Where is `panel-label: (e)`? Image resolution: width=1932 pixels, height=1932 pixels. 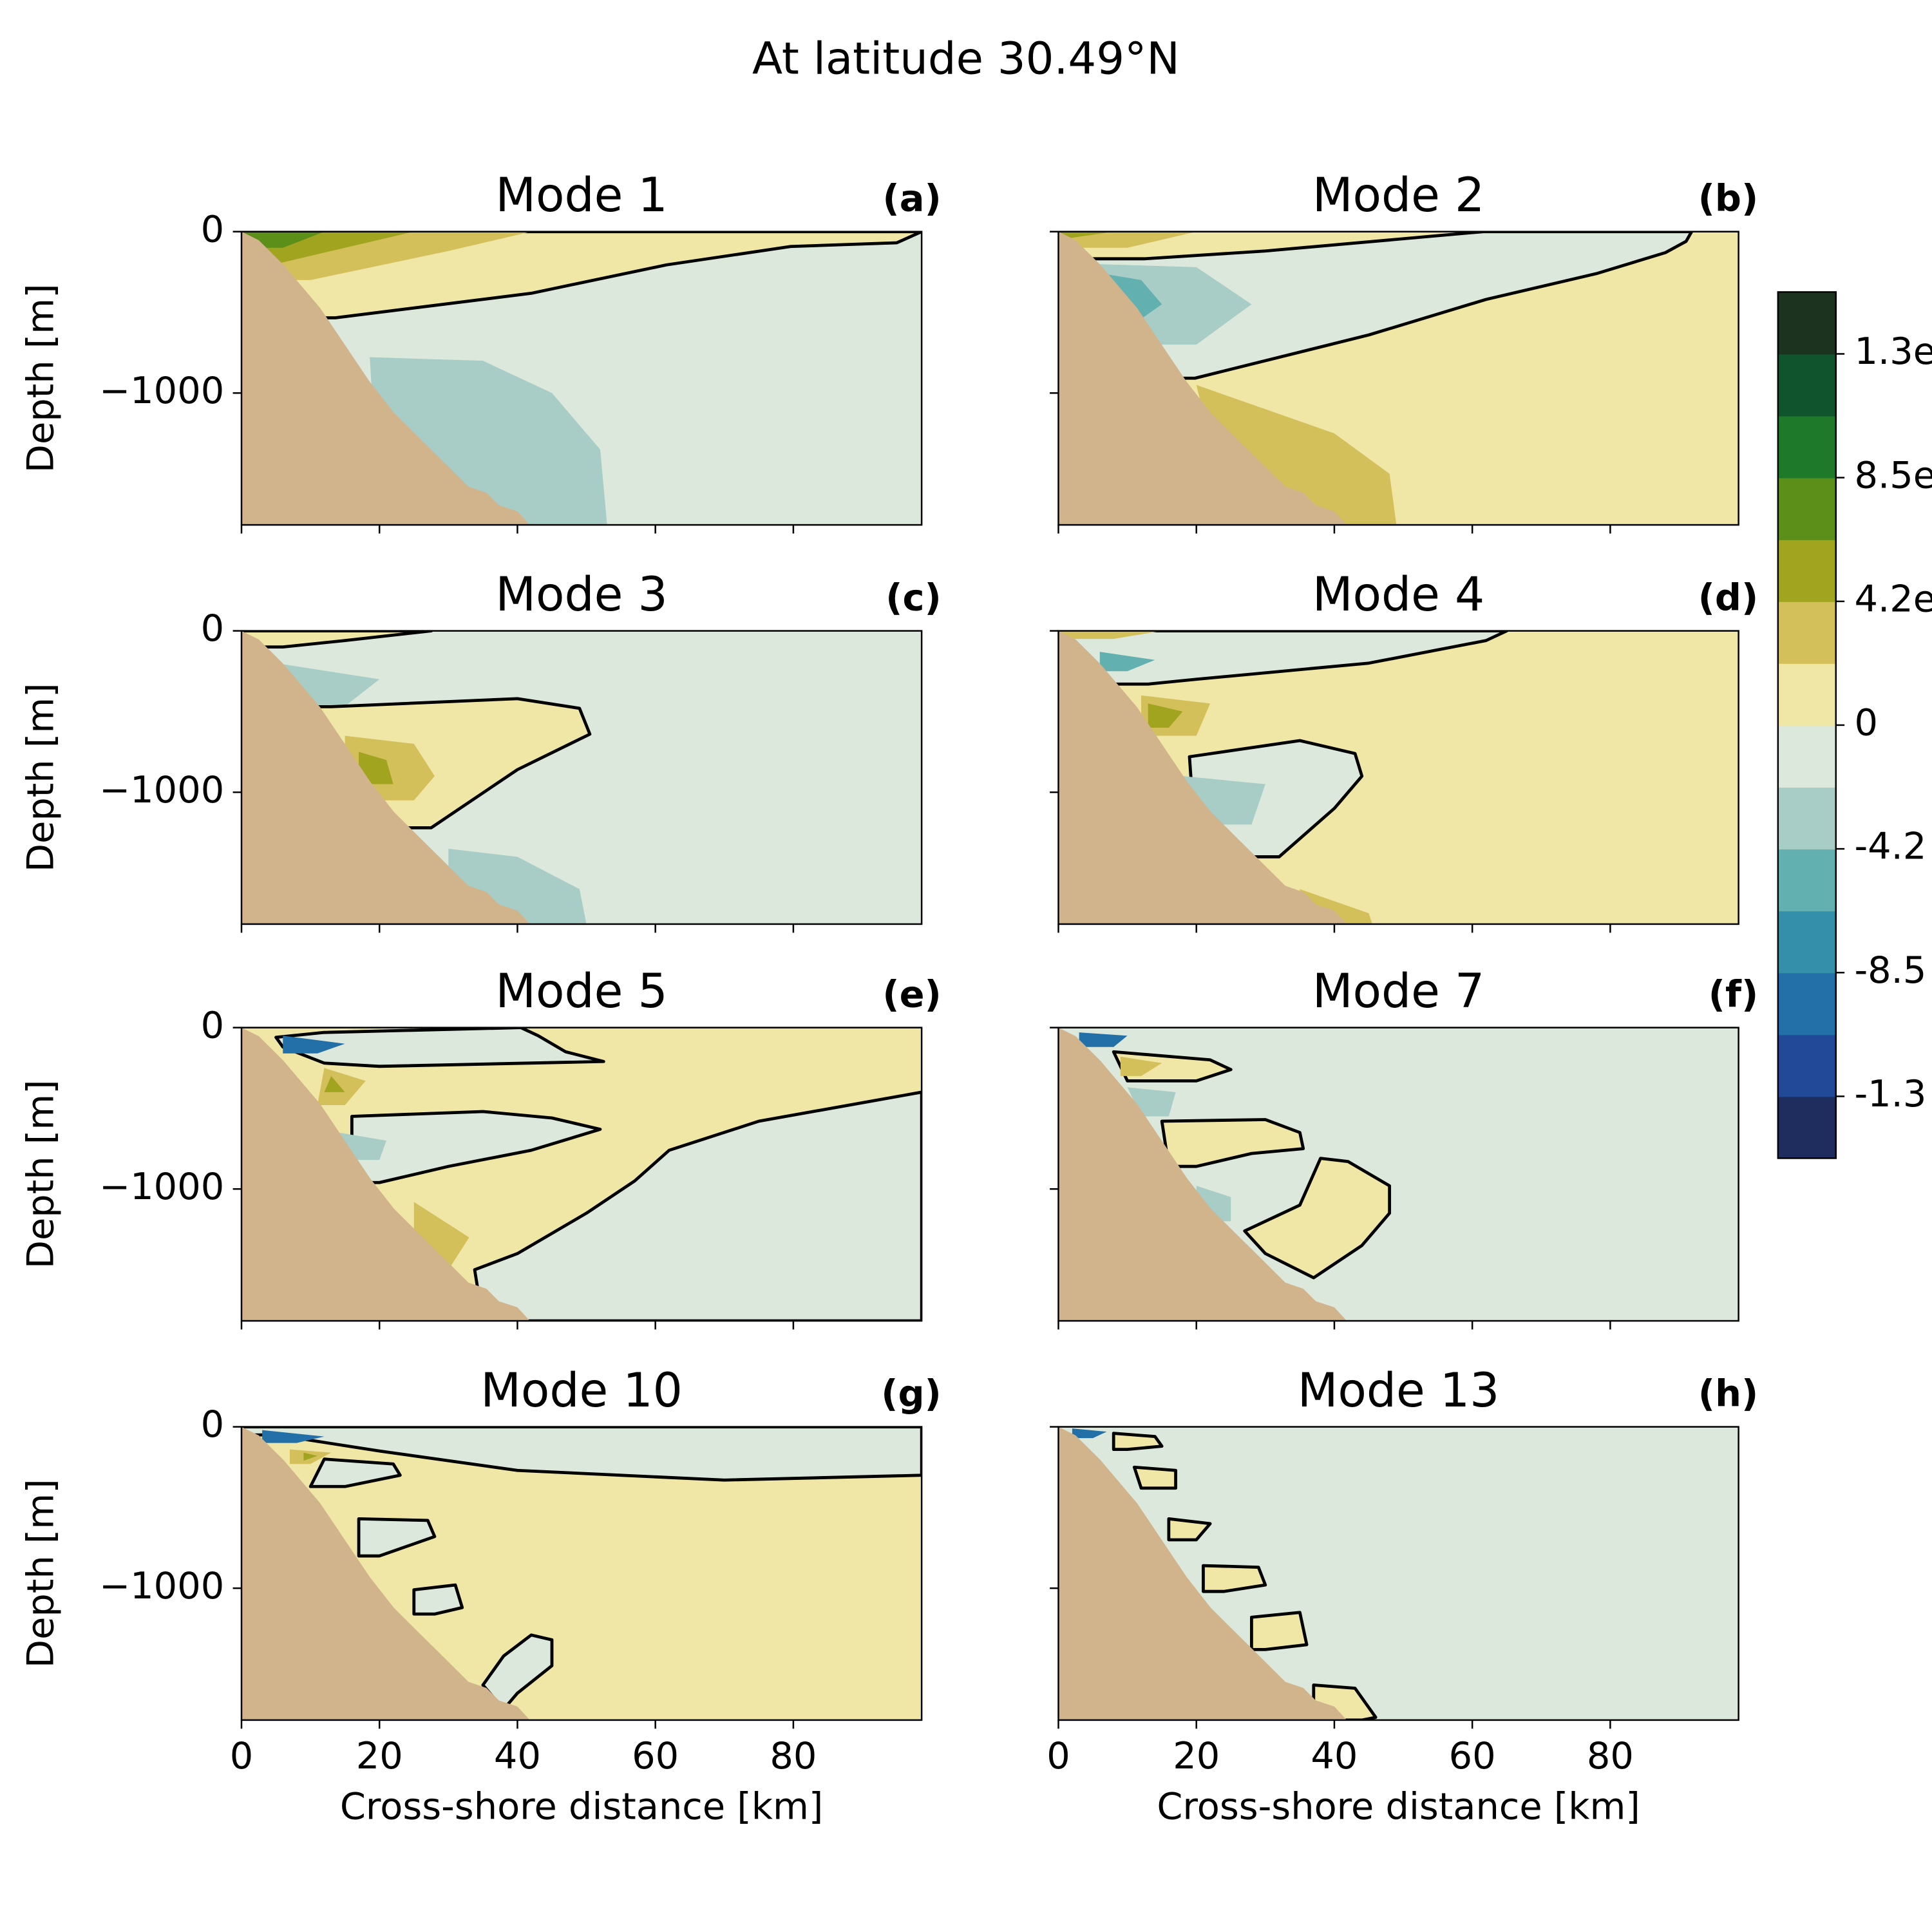
panel-label: (e) is located at coordinates (911, 994).